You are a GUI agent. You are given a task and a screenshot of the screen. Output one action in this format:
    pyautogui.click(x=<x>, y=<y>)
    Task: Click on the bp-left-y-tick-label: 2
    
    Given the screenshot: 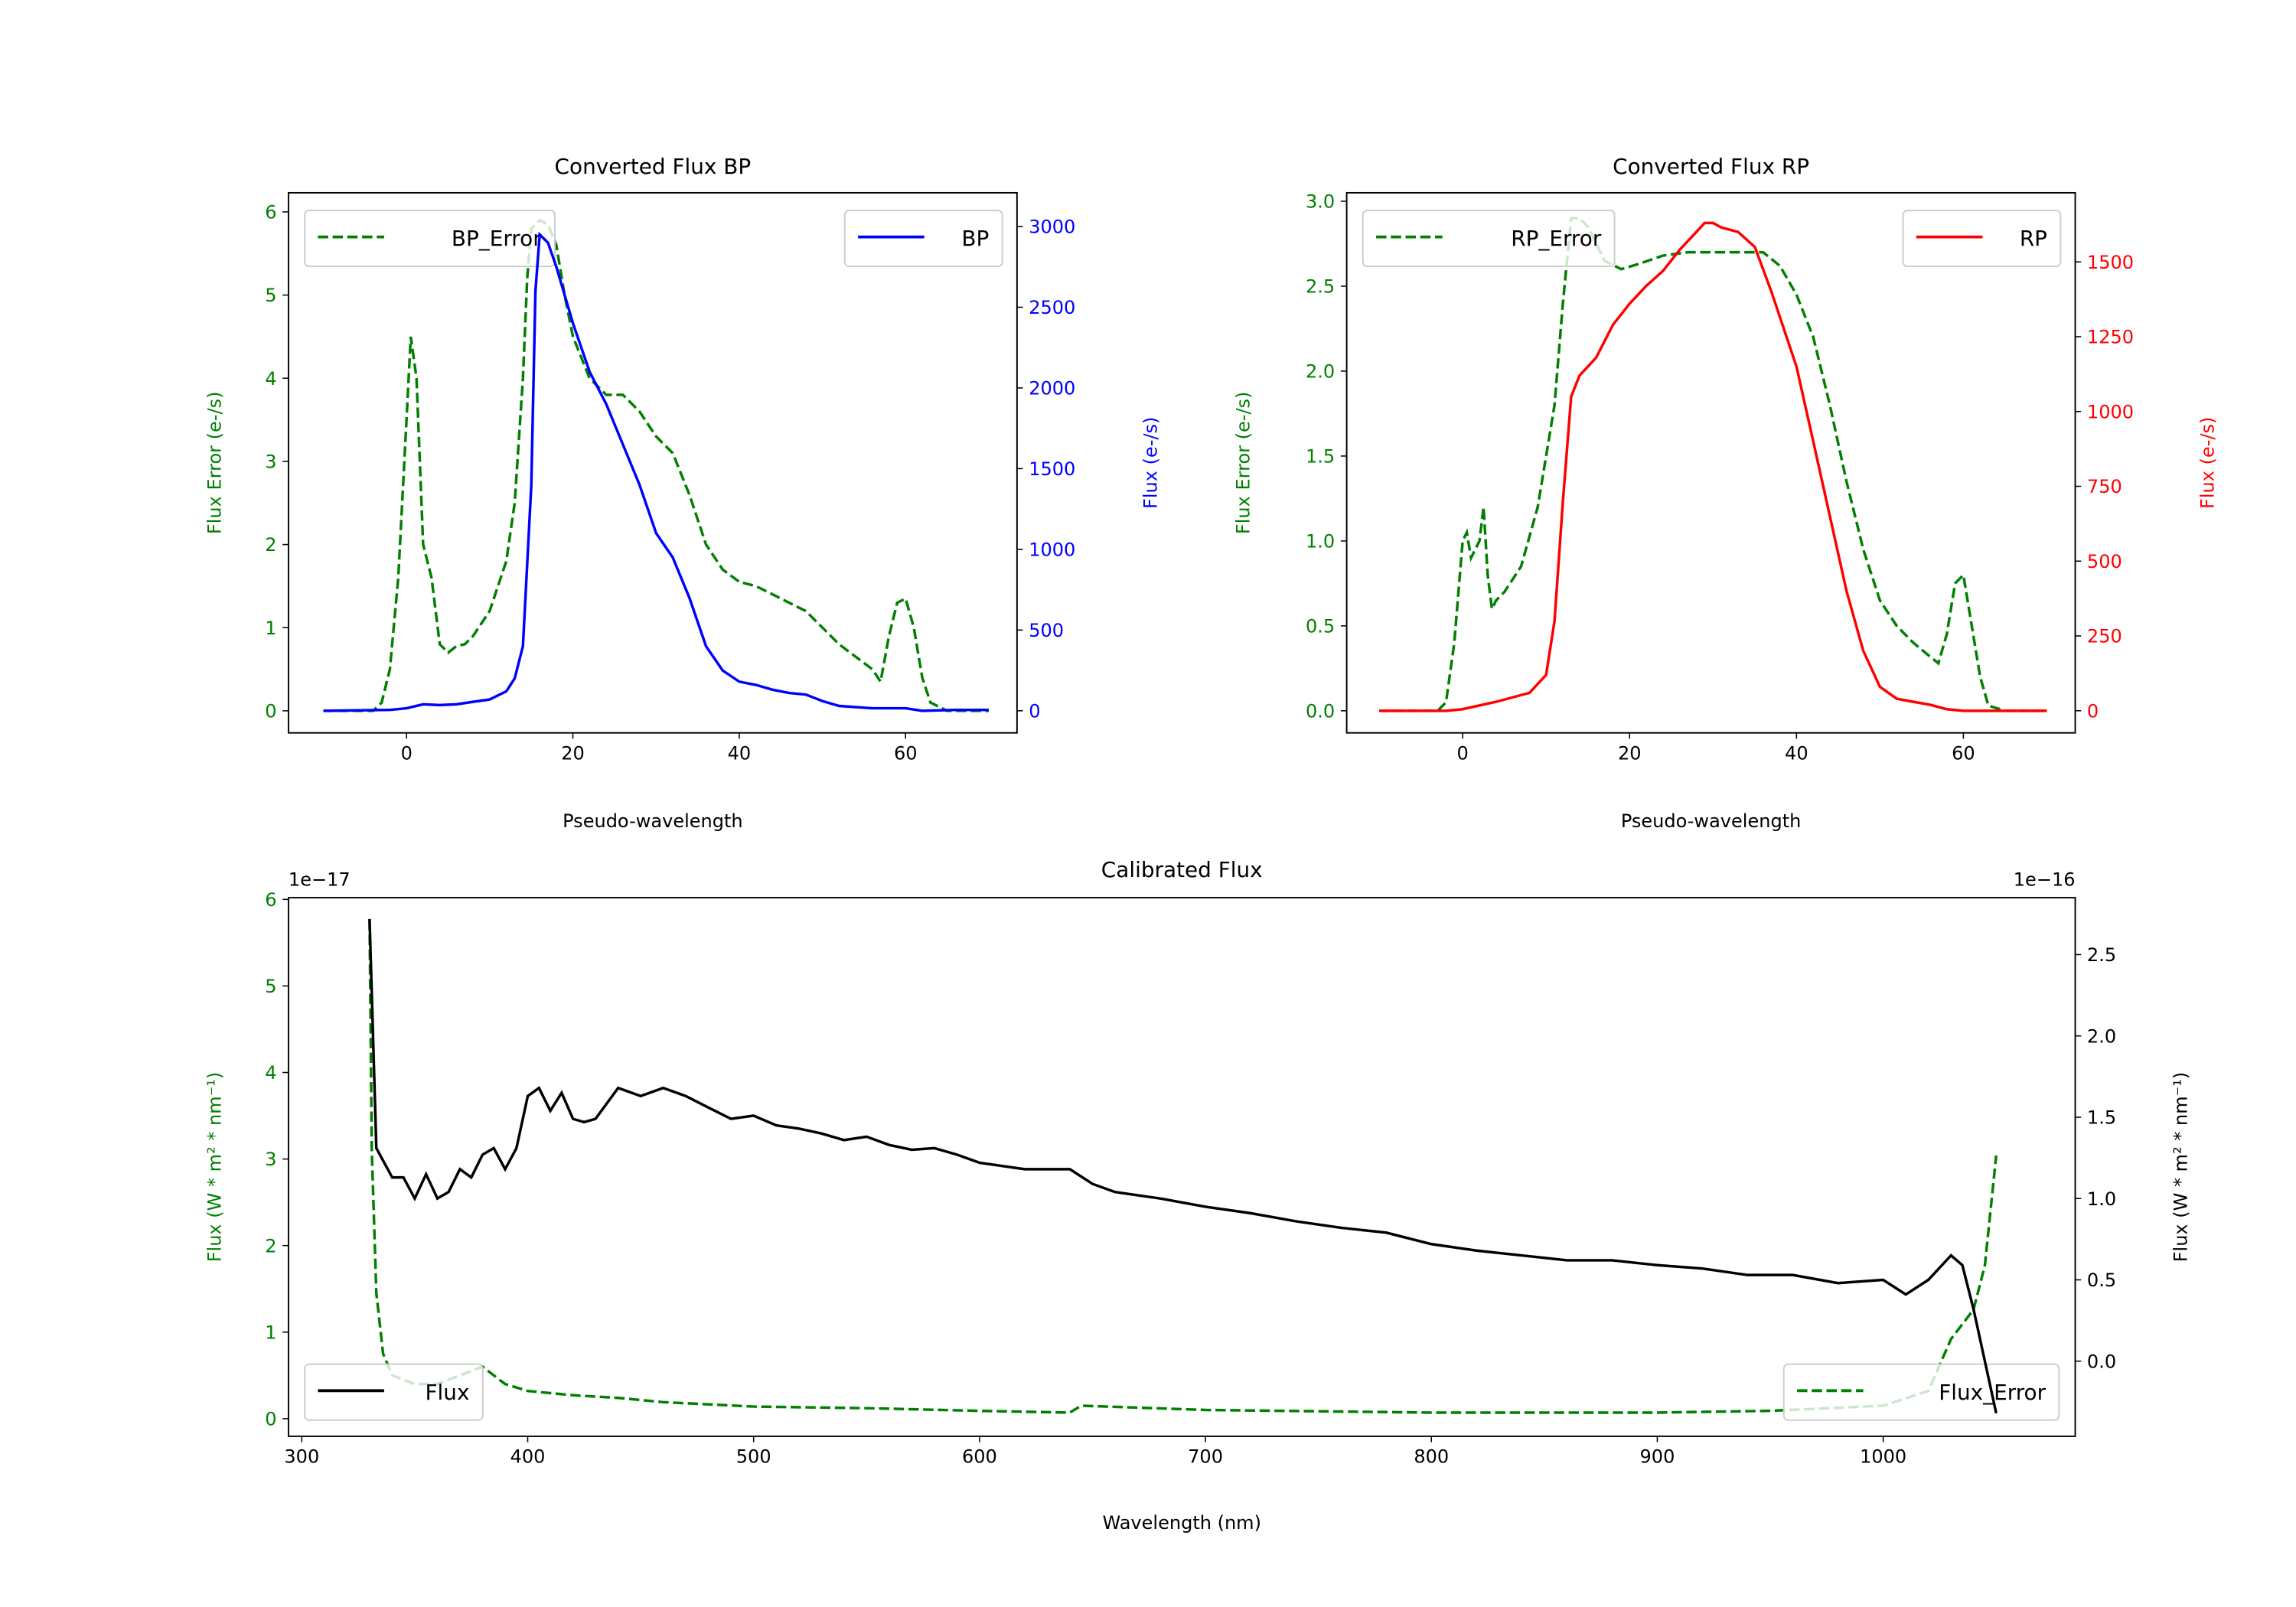 What is the action you would take?
    pyautogui.click(x=270, y=545)
    